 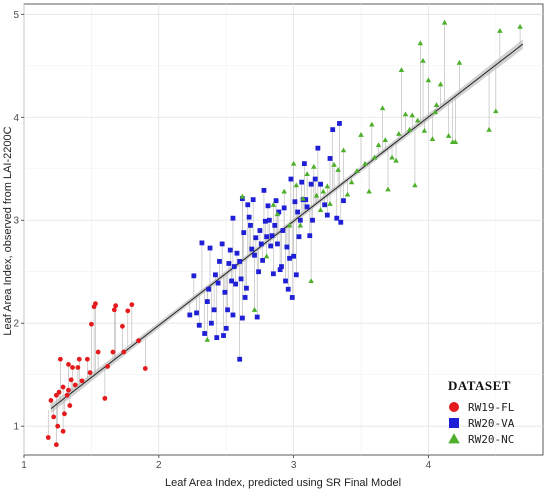 I want to click on y-tick-label: 4, so click(x=16, y=118).